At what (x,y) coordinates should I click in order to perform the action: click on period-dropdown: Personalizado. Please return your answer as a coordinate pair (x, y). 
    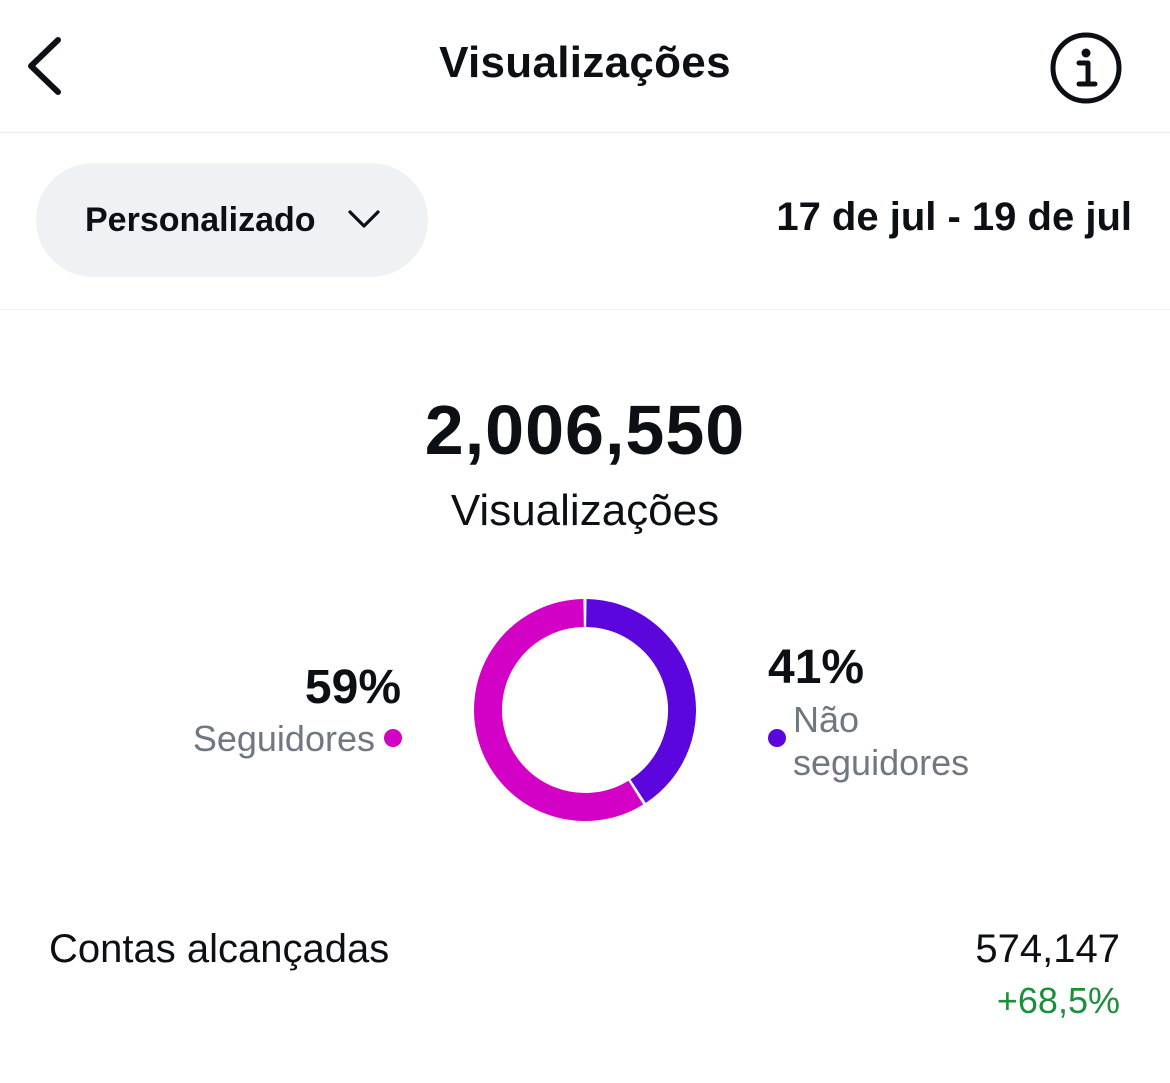
    Looking at the image, I should click on (232, 220).